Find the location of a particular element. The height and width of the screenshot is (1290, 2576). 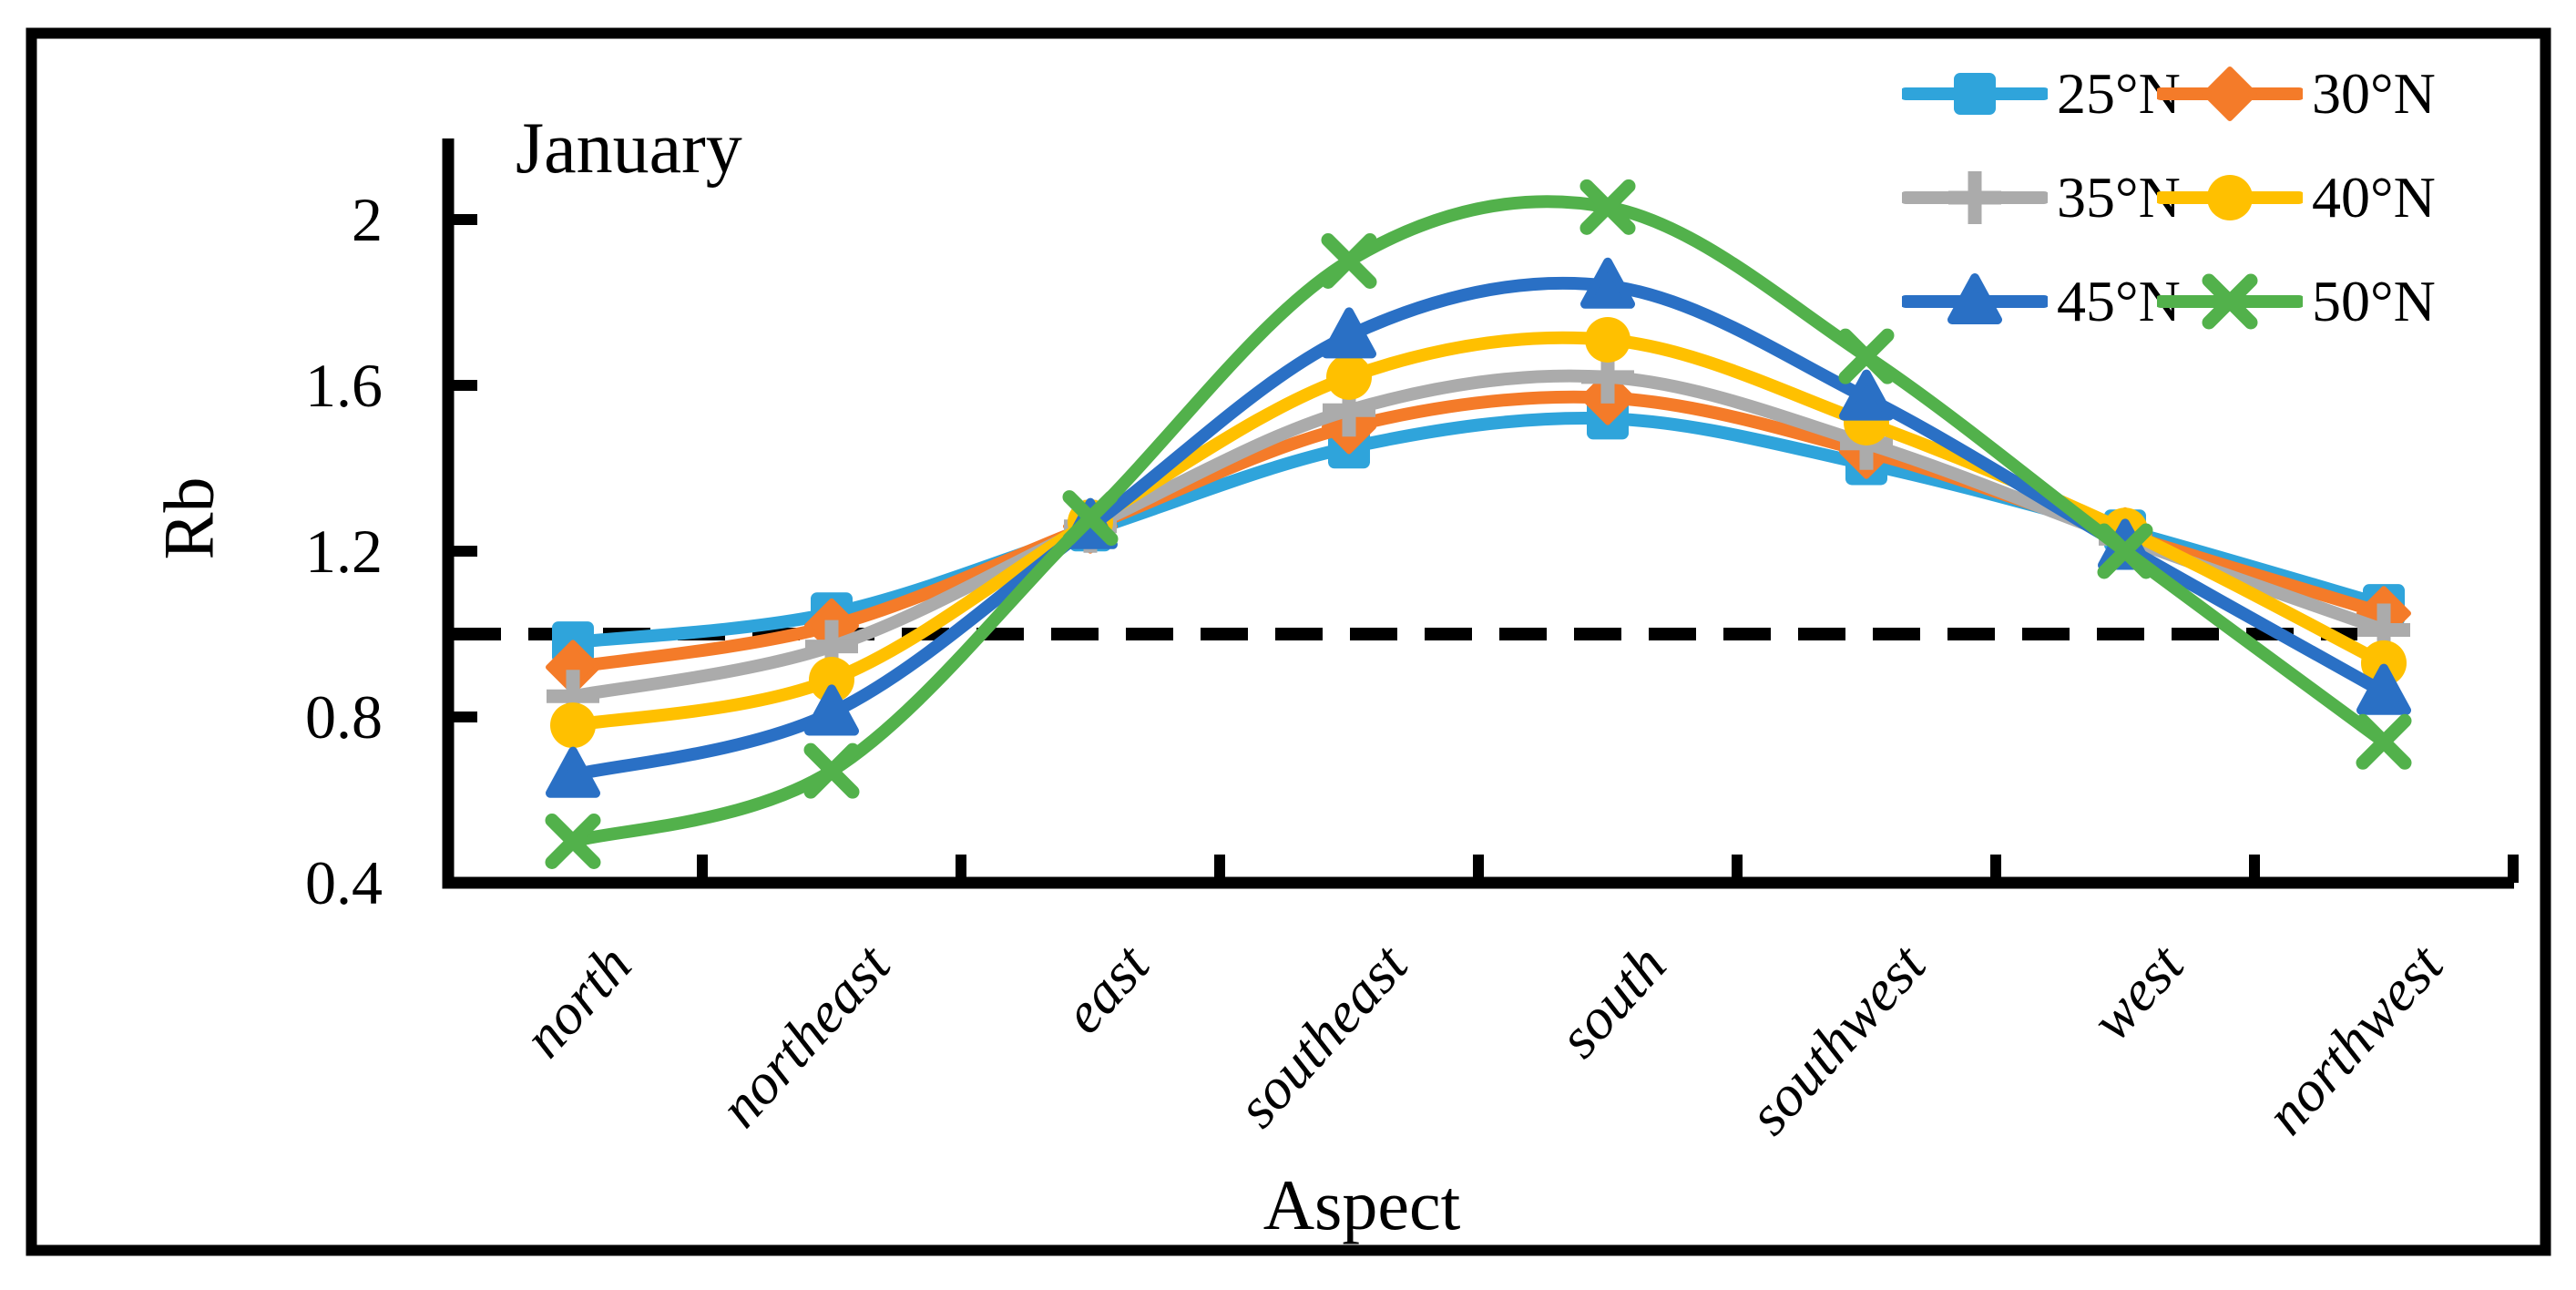

legend-swatch-35n-icon is located at coordinates (1975, 198).